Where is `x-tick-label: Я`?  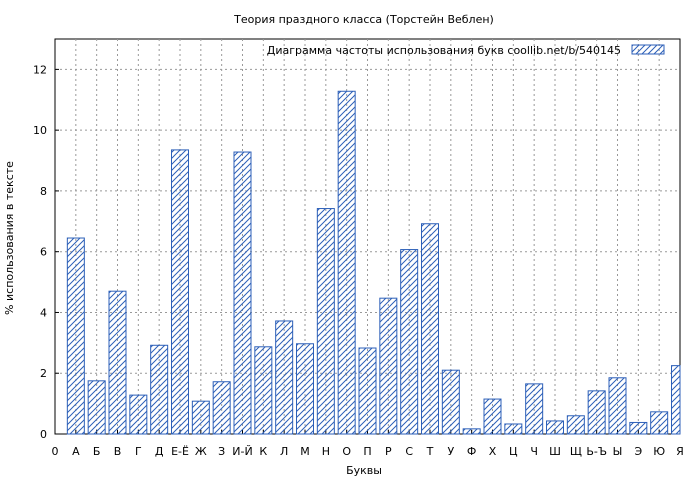 x-tick-label: Я is located at coordinates (680, 451).